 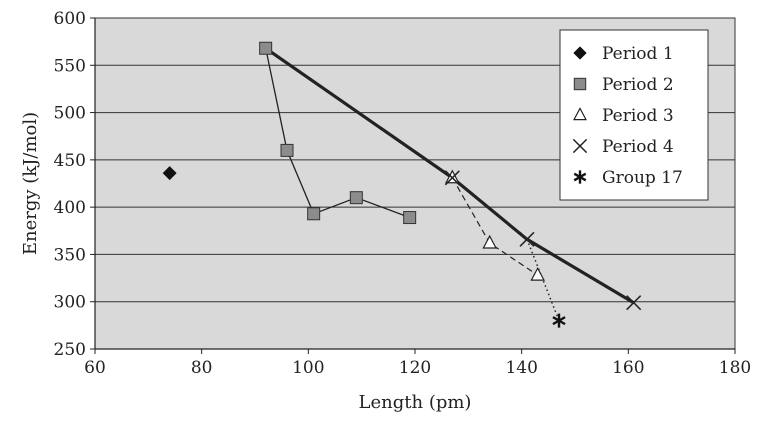 I want to click on marker-diamond, so click(x=169, y=173).